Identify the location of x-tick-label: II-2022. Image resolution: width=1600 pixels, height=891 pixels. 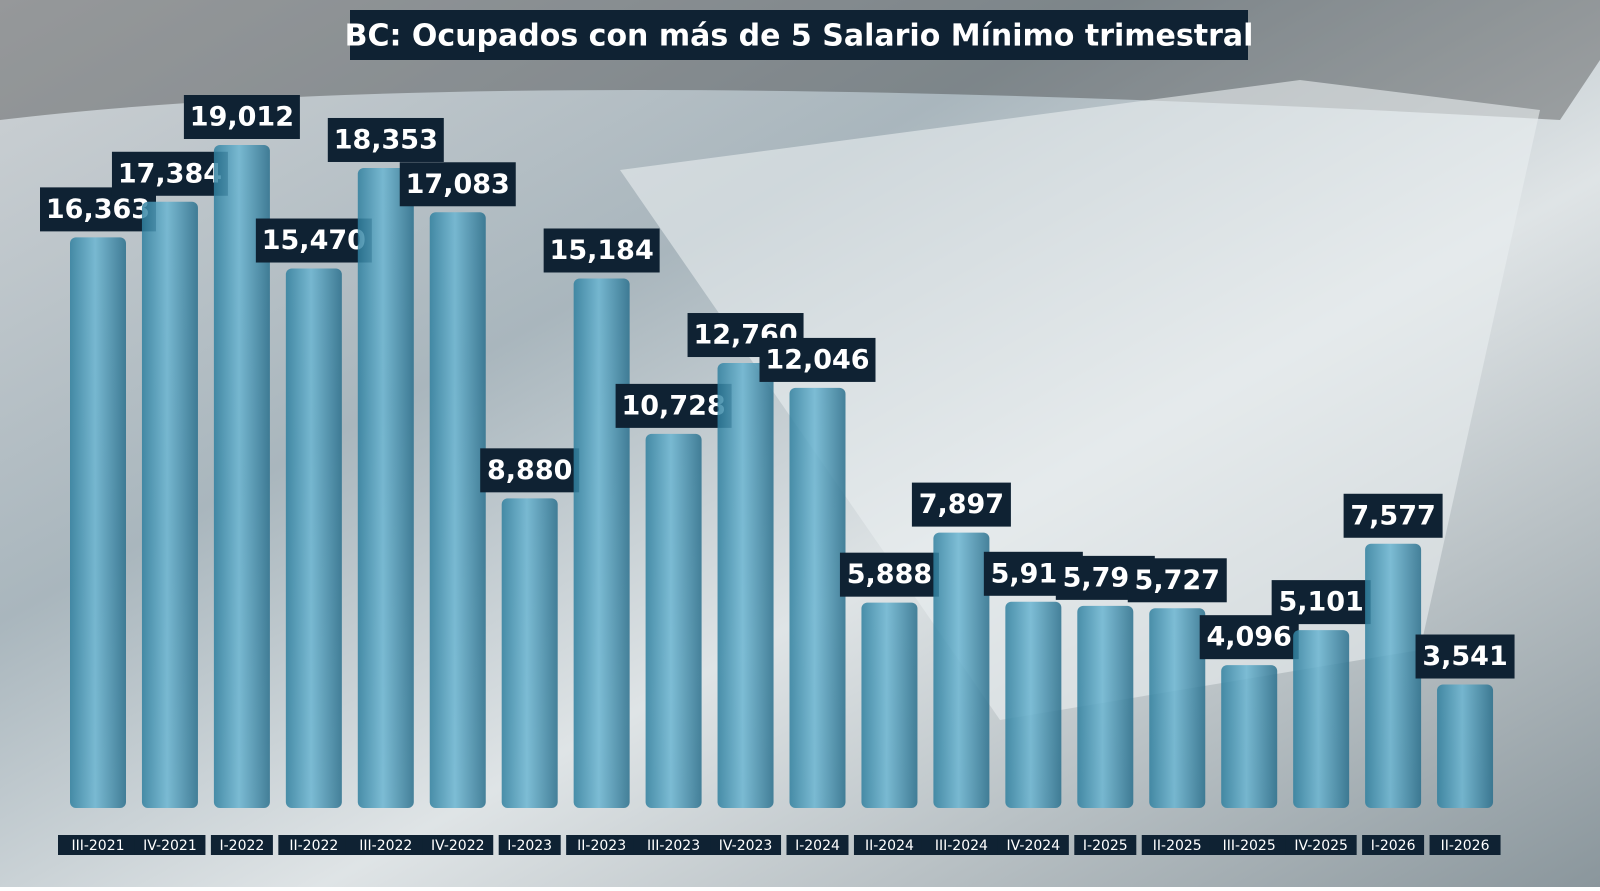
(313, 846).